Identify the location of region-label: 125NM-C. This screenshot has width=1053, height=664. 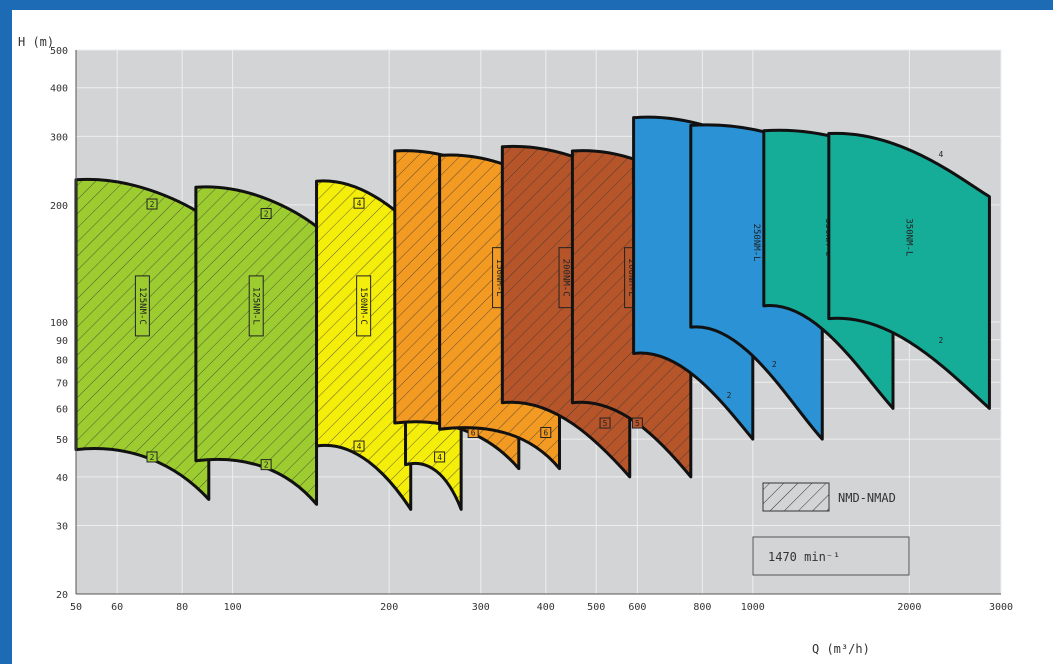
(142, 306).